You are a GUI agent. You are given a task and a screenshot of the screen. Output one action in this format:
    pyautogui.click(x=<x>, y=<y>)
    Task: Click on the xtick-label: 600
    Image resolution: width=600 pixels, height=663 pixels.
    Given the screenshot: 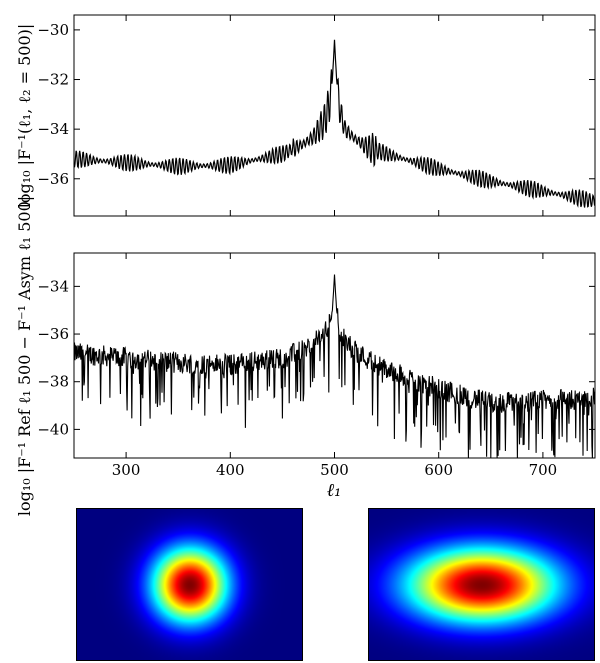 What is the action you would take?
    pyautogui.click(x=438, y=470)
    